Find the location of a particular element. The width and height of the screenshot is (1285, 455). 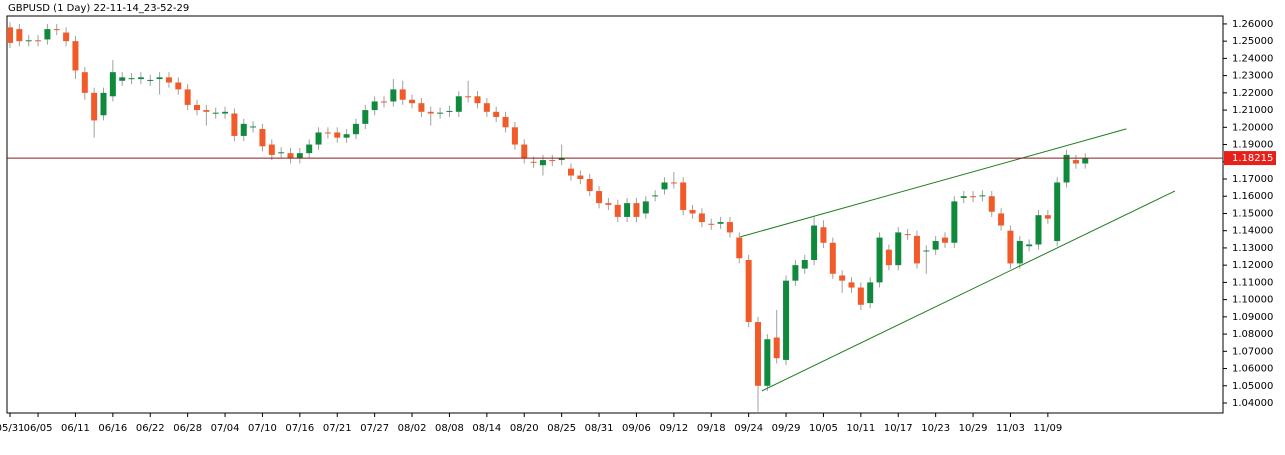

y-tick-label: 1.13000 is located at coordinates (1252, 248).